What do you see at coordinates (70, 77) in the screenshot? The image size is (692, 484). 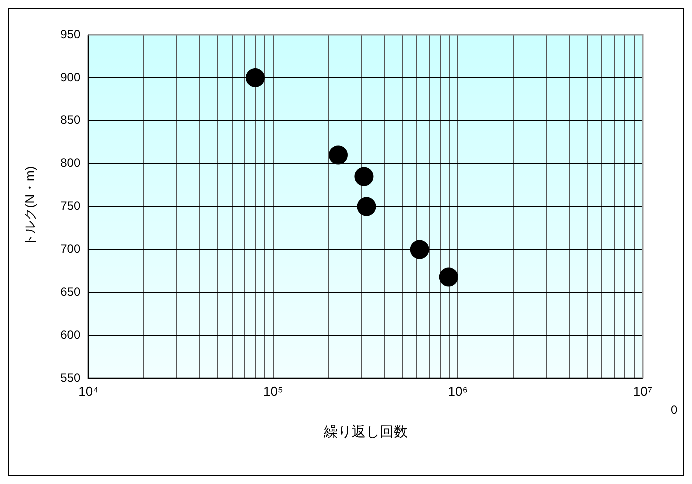 I see `y-tick-label: 900` at bounding box center [70, 77].